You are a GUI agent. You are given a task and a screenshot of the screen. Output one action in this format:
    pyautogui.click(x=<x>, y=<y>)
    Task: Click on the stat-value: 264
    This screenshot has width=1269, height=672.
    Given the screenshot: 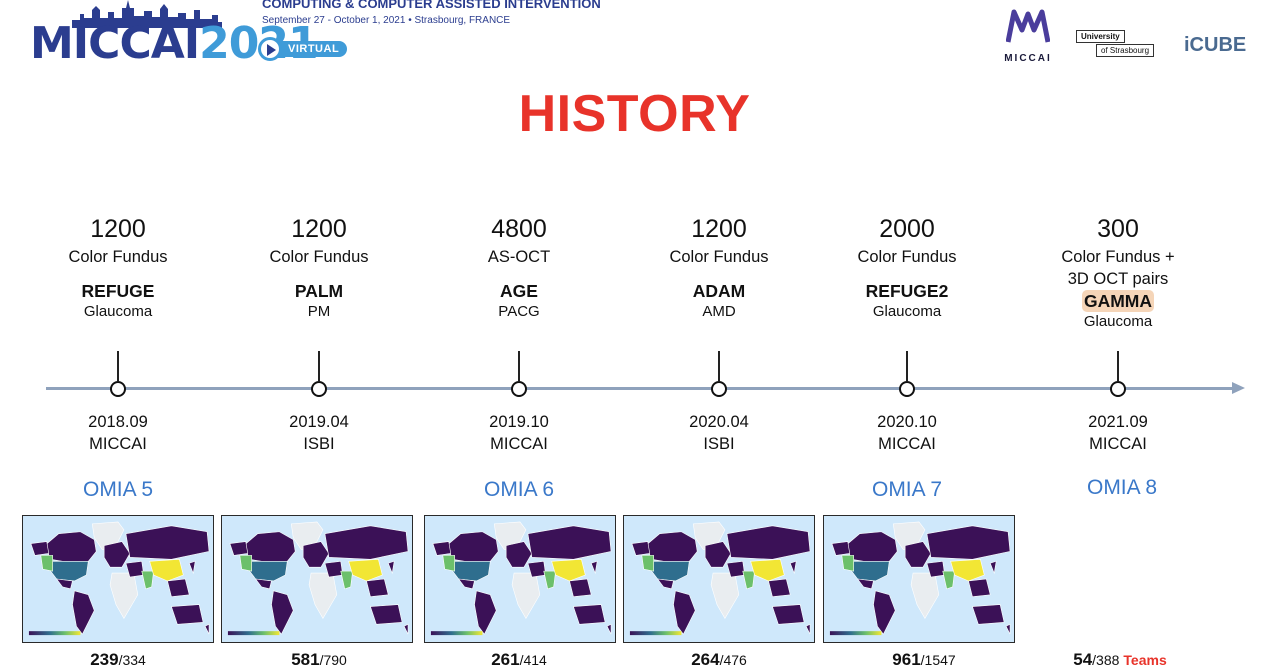 What is the action you would take?
    pyautogui.click(x=705, y=659)
    